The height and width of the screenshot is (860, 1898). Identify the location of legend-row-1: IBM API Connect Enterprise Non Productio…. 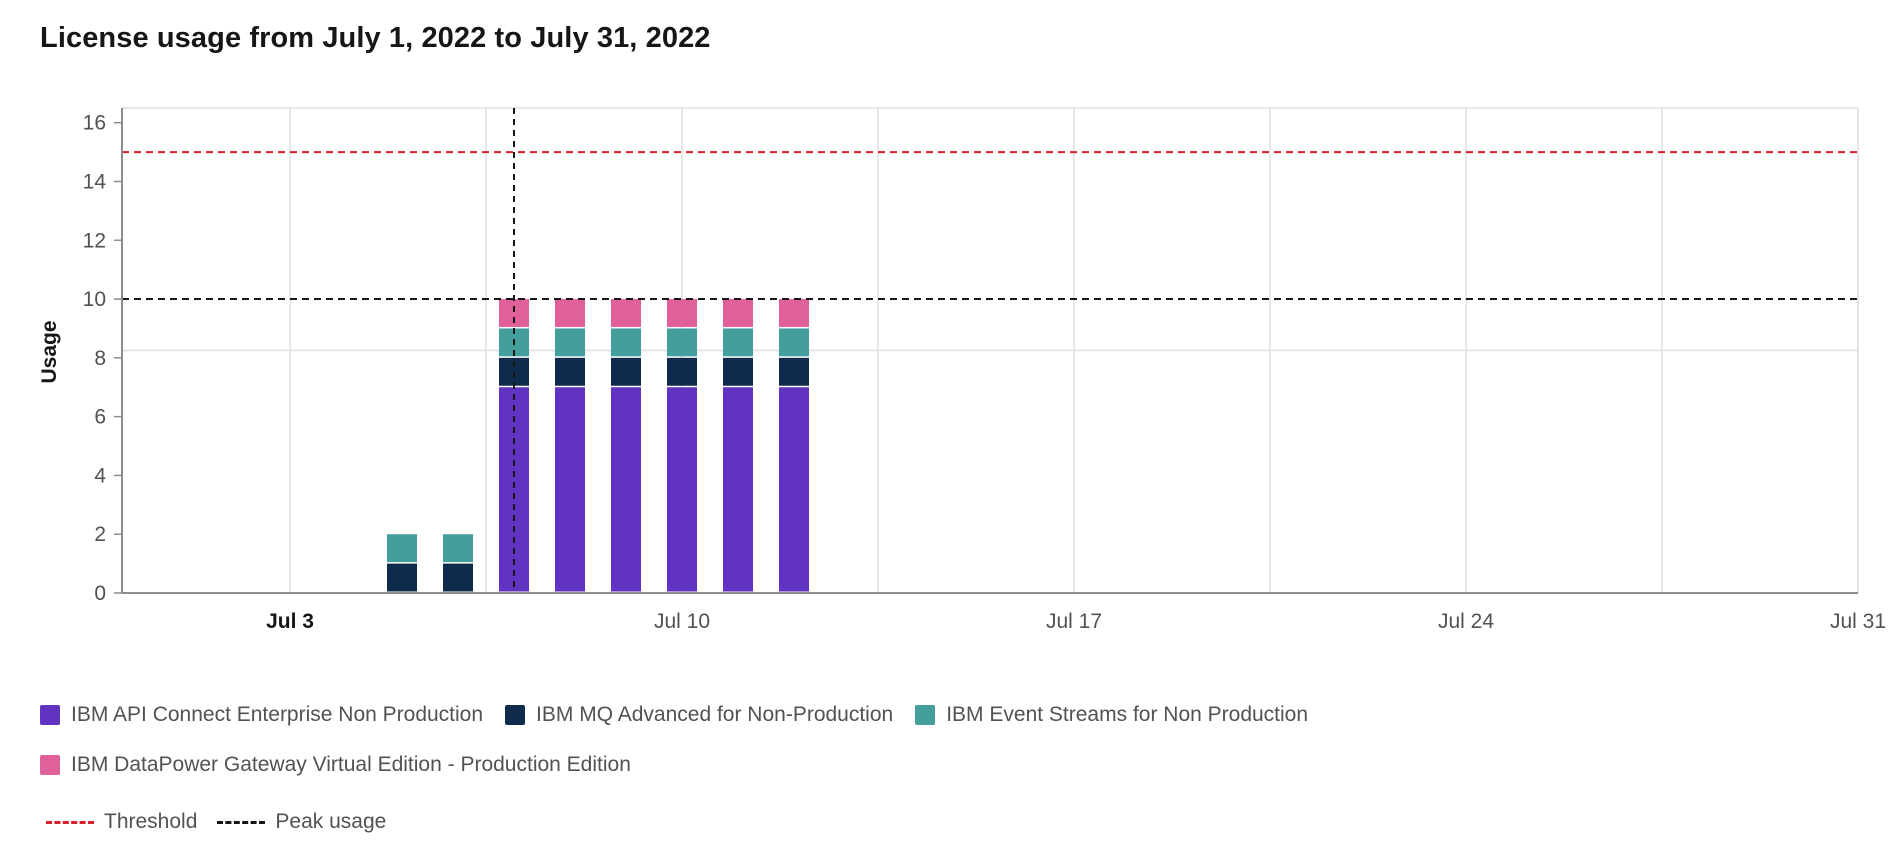
(740, 715).